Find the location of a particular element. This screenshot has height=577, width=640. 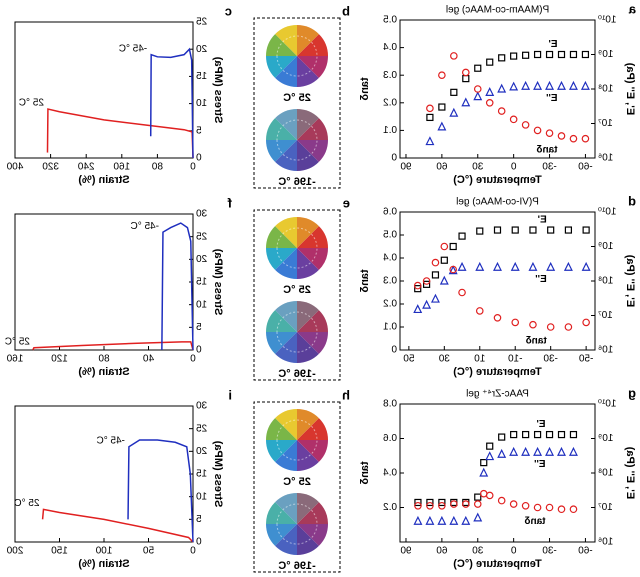

x-tick-label: 80 is located at coordinates (157, 167).